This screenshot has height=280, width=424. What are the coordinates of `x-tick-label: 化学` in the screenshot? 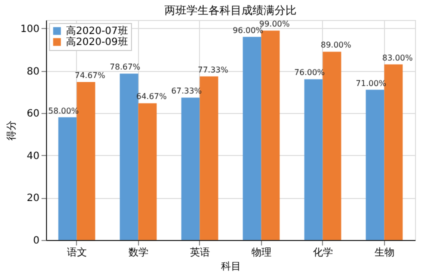 It's located at (322, 252).